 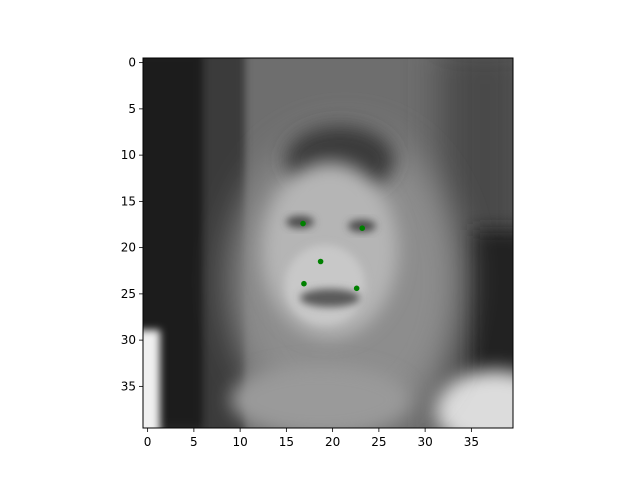 What do you see at coordinates (128, 386) in the screenshot?
I see `y-tick-label: 35` at bounding box center [128, 386].